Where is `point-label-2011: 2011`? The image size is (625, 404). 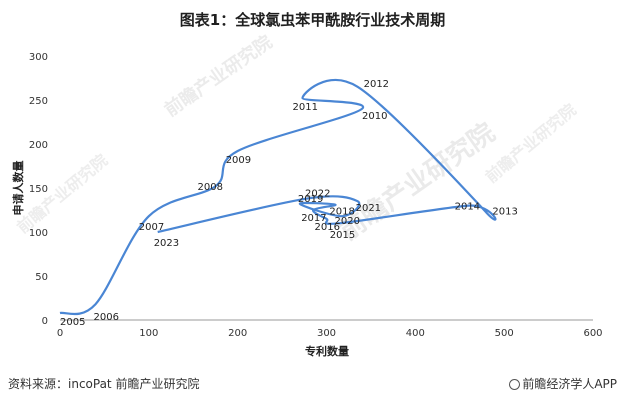
point-label-2011: 2011 is located at coordinates (305, 107).